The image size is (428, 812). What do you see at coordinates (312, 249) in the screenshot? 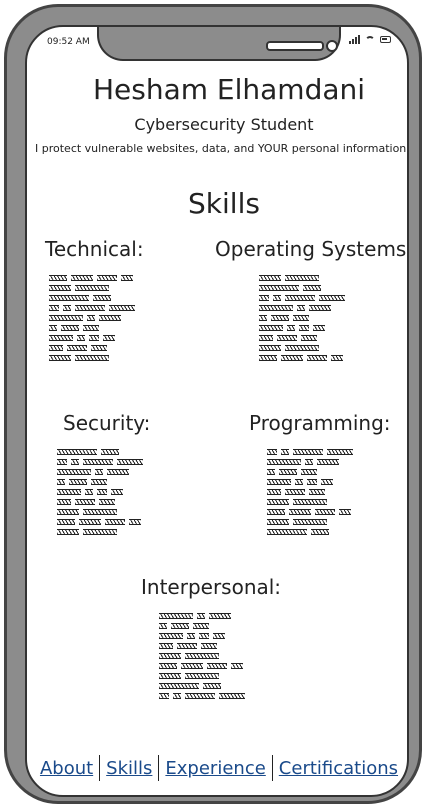
I see `os-title: Operating Systems:` at bounding box center [312, 249].